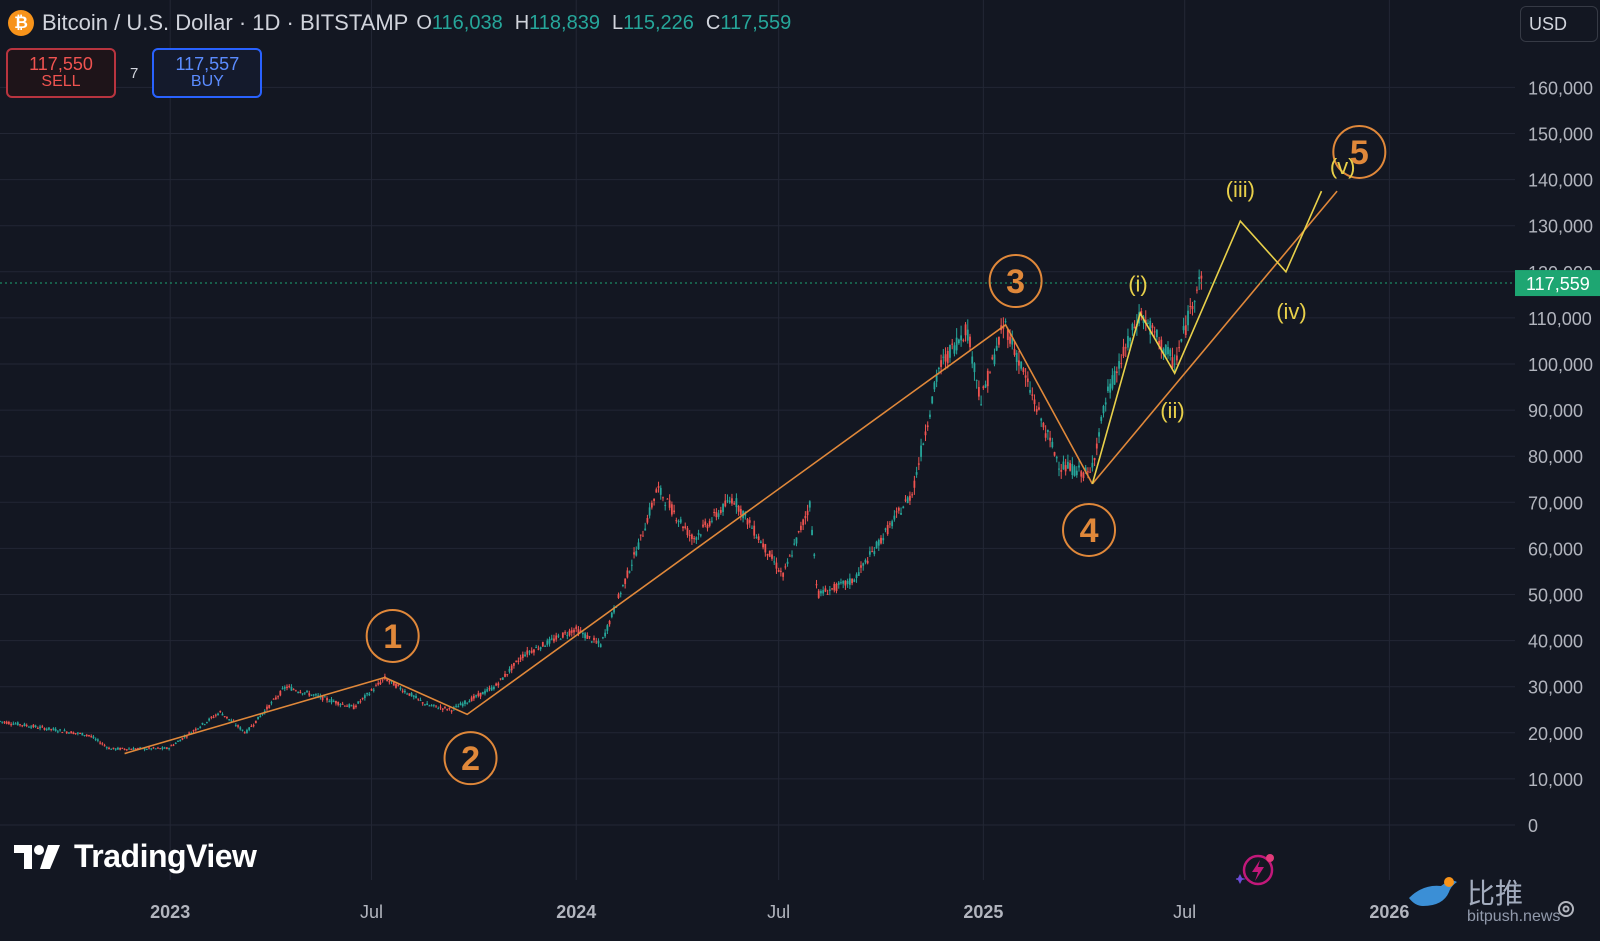 This screenshot has width=1600, height=941. Describe the element at coordinates (1089, 529) in the screenshot. I see `wave-label-circle` at that location.